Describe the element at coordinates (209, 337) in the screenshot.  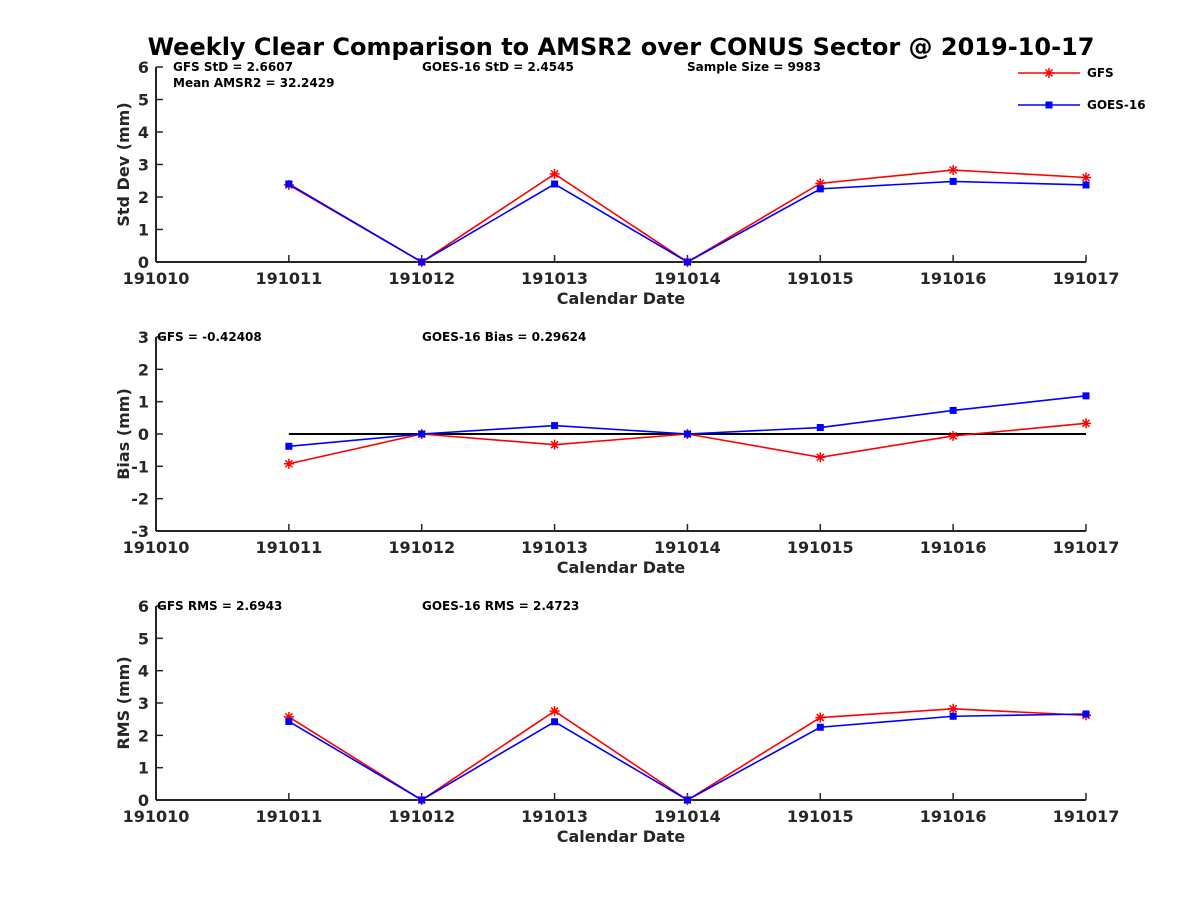
I see `stats-annotation: GFS = -0.42408` at that location.